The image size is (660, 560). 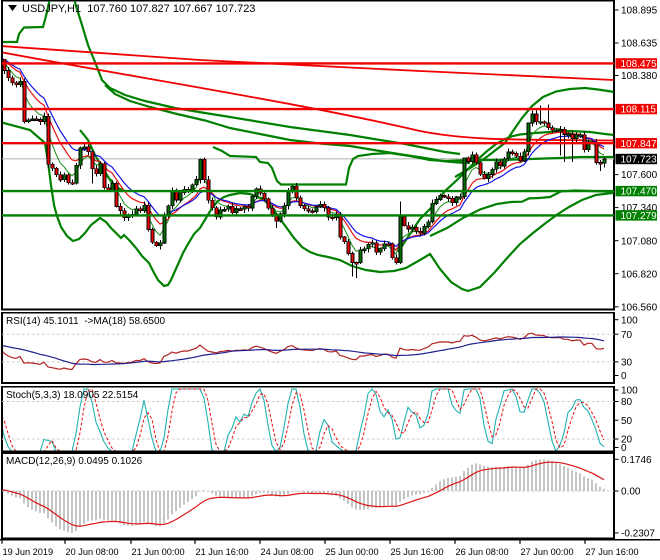 What do you see at coordinates (639, 110) in the screenshot?
I see `svg-text: 108.115` at bounding box center [639, 110].